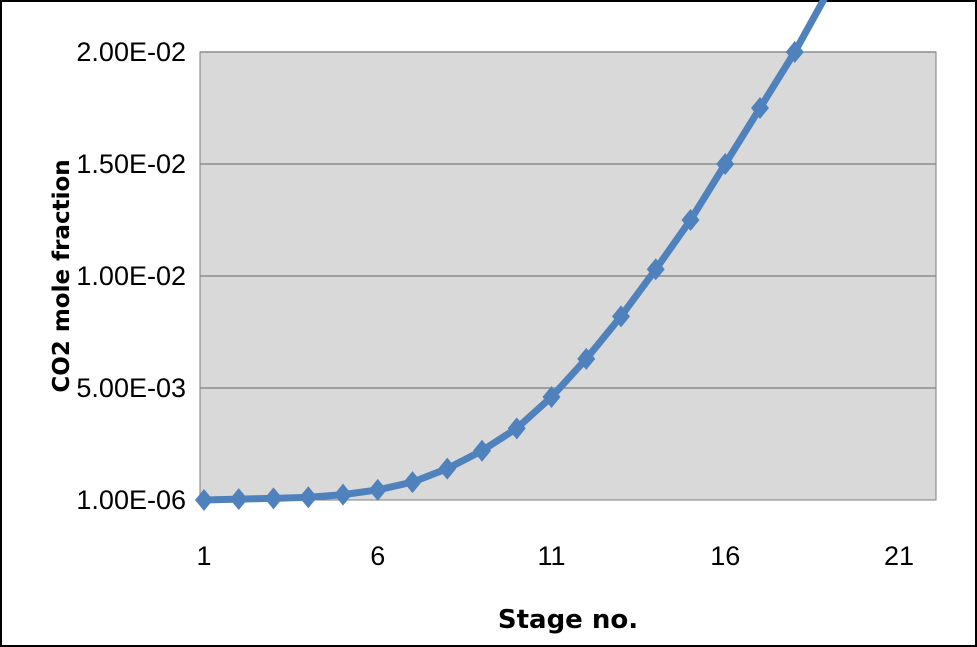  I want to click on x-tick-labels: 1 6 11 16 21, so click(555, 556).